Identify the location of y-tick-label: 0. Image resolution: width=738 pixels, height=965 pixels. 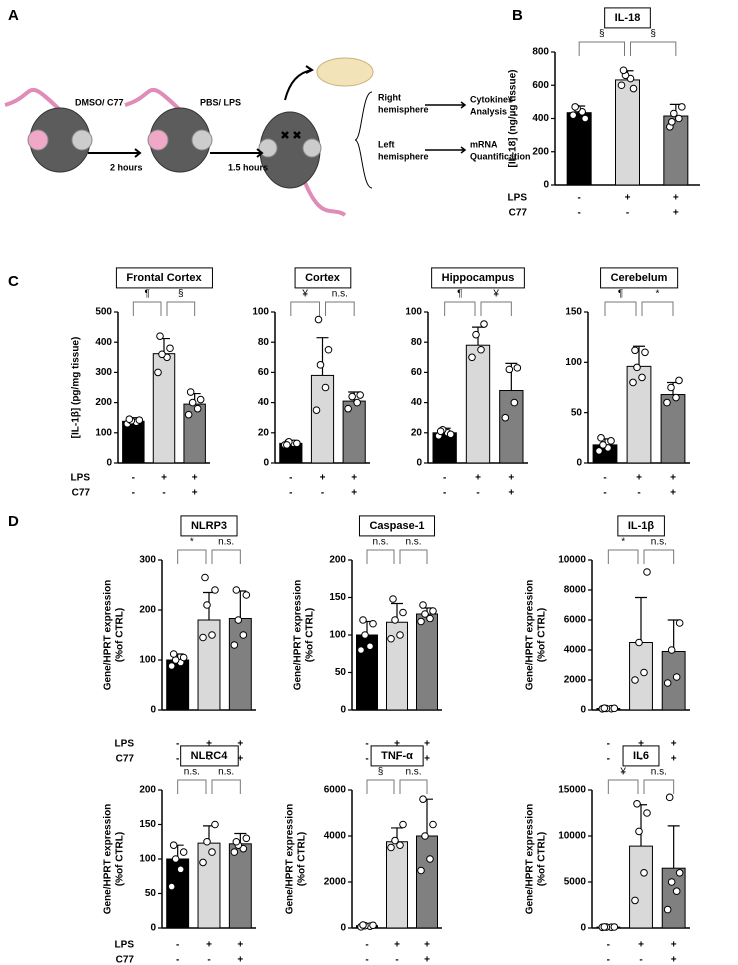
(343, 710).